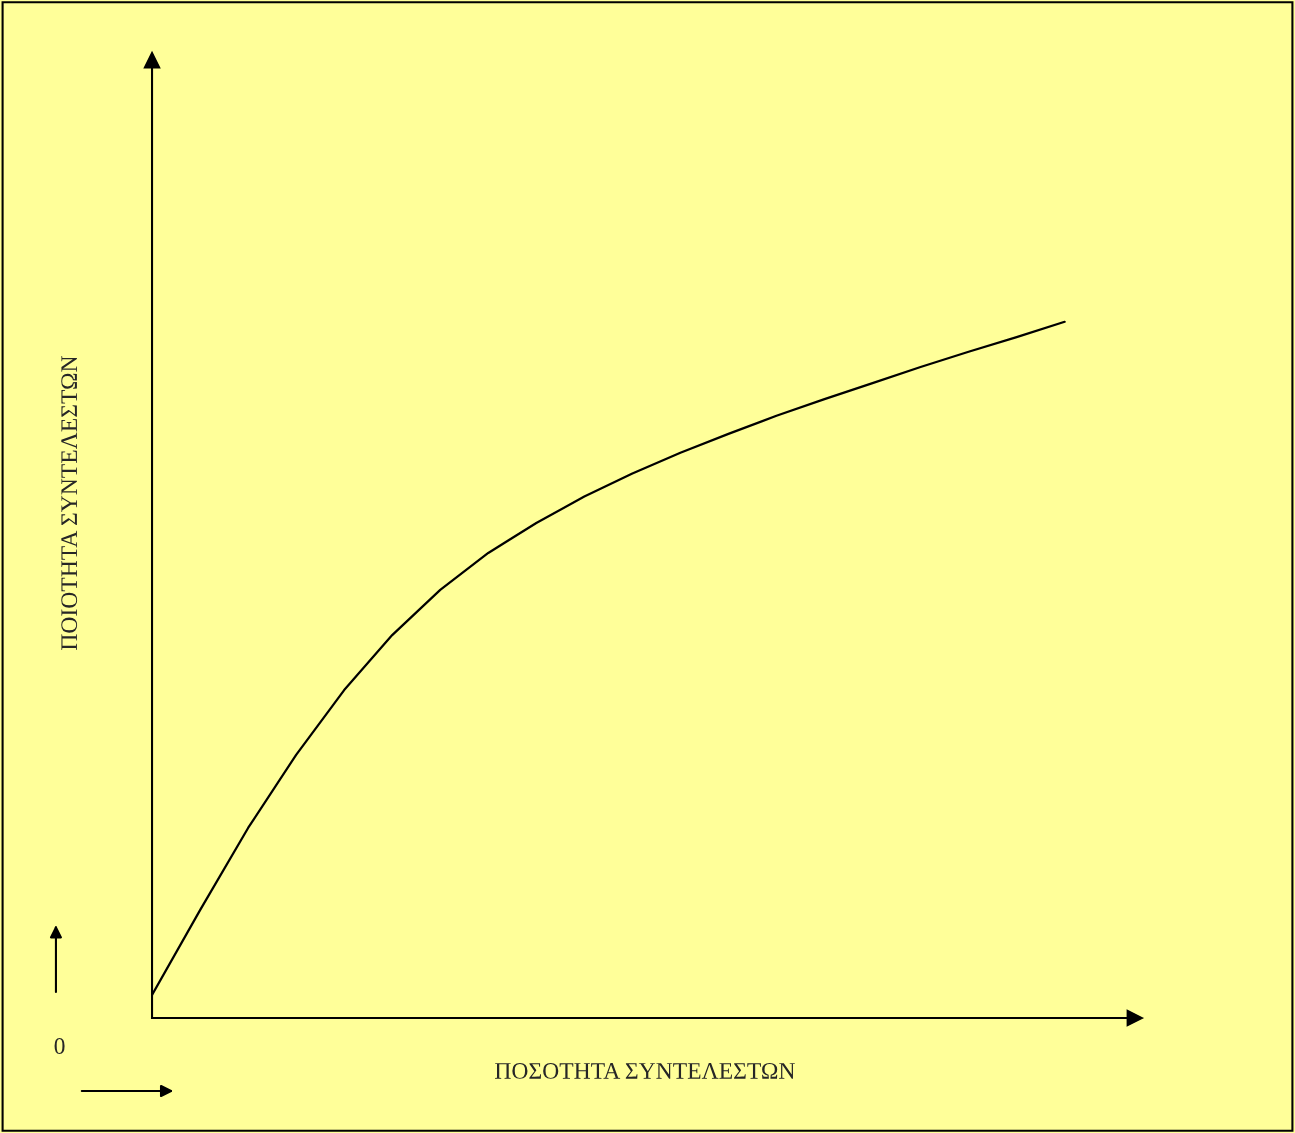 Image resolution: width=1295 pixels, height=1133 pixels. I want to click on x-axis-title: ΠΟΣΟΤΗΤΑ ΣΥΝΤΕΛΕΣΤΩΝ, so click(645, 1070).